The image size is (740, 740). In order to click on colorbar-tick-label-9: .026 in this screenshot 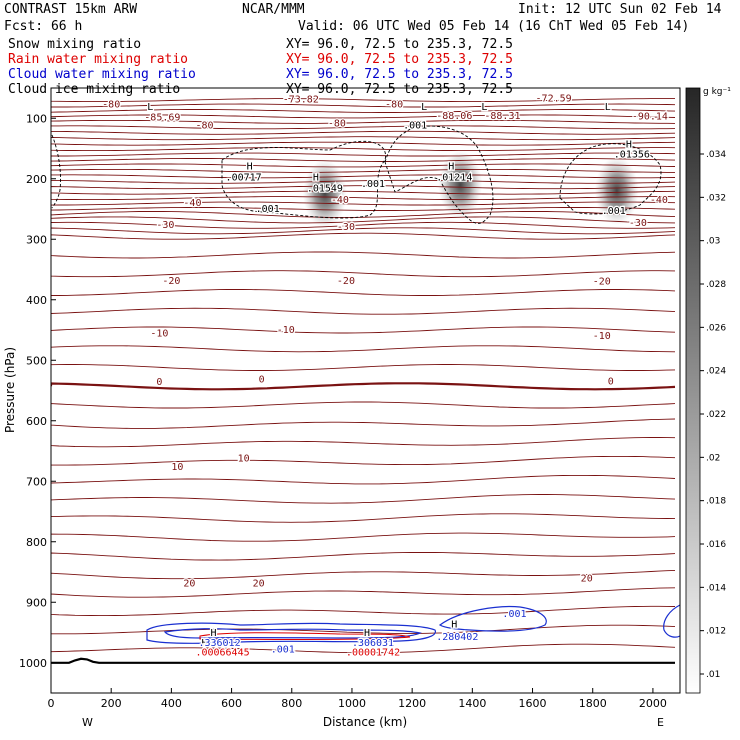, I will do `click(716, 328)`.